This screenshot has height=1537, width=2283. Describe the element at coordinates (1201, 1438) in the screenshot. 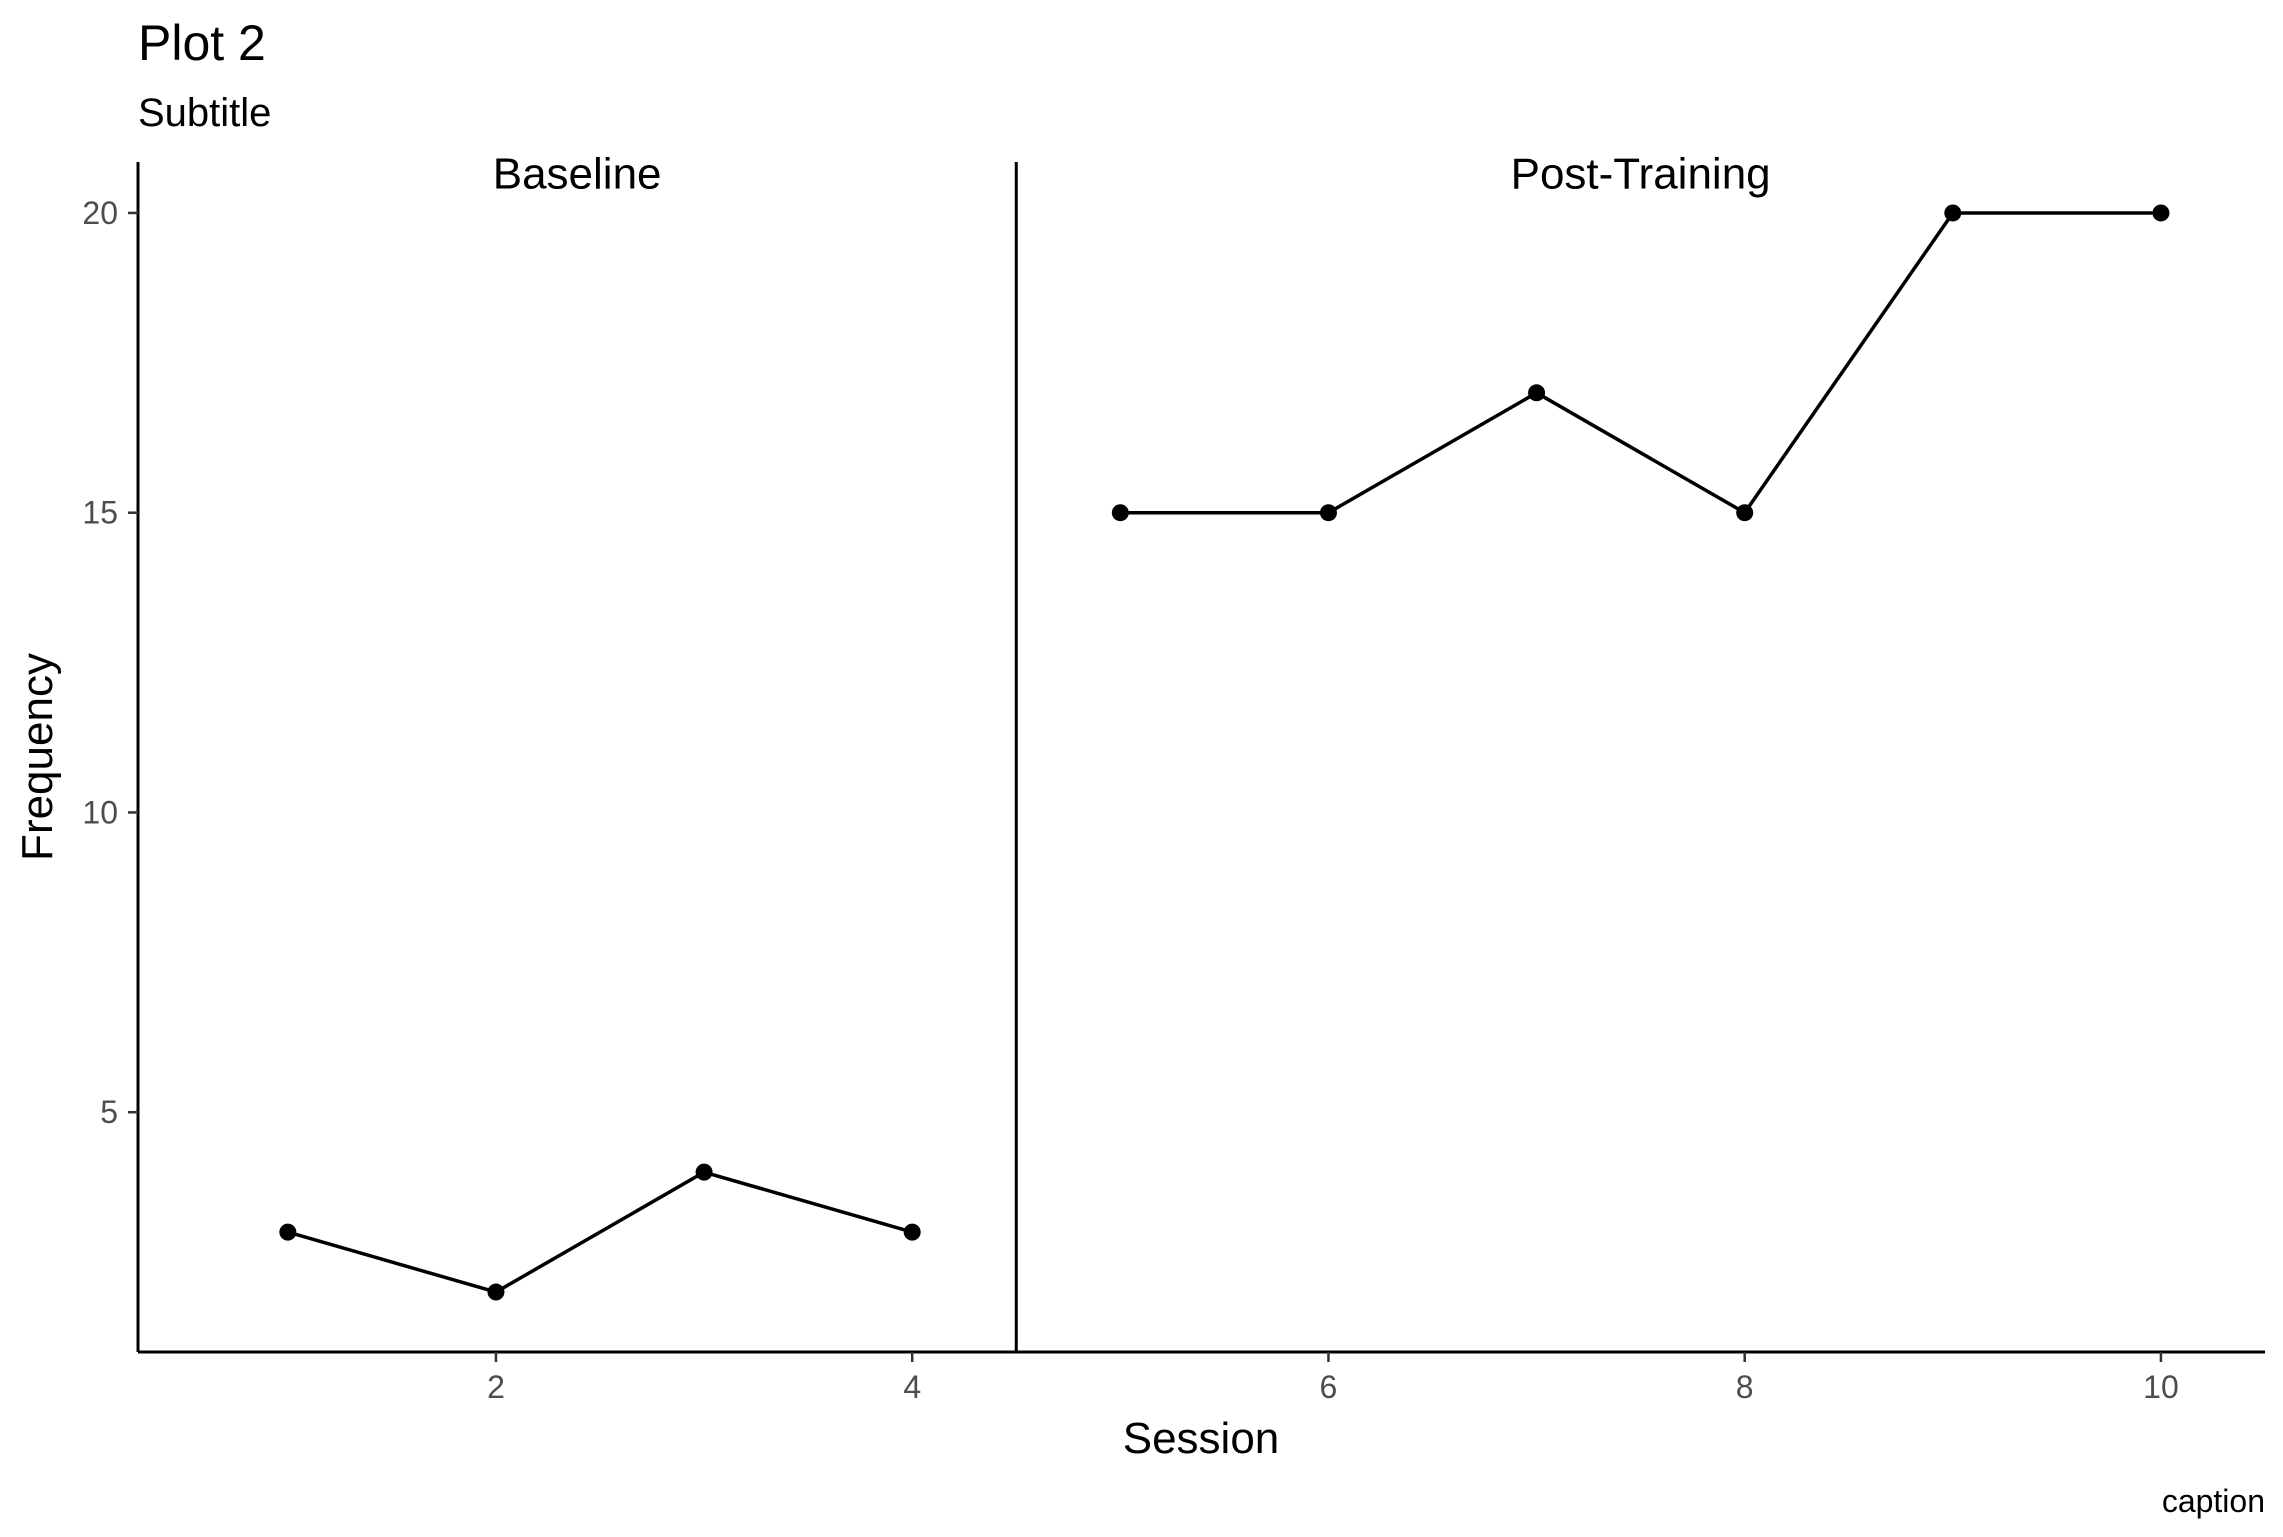

I see `x-axis-title: Session` at that location.